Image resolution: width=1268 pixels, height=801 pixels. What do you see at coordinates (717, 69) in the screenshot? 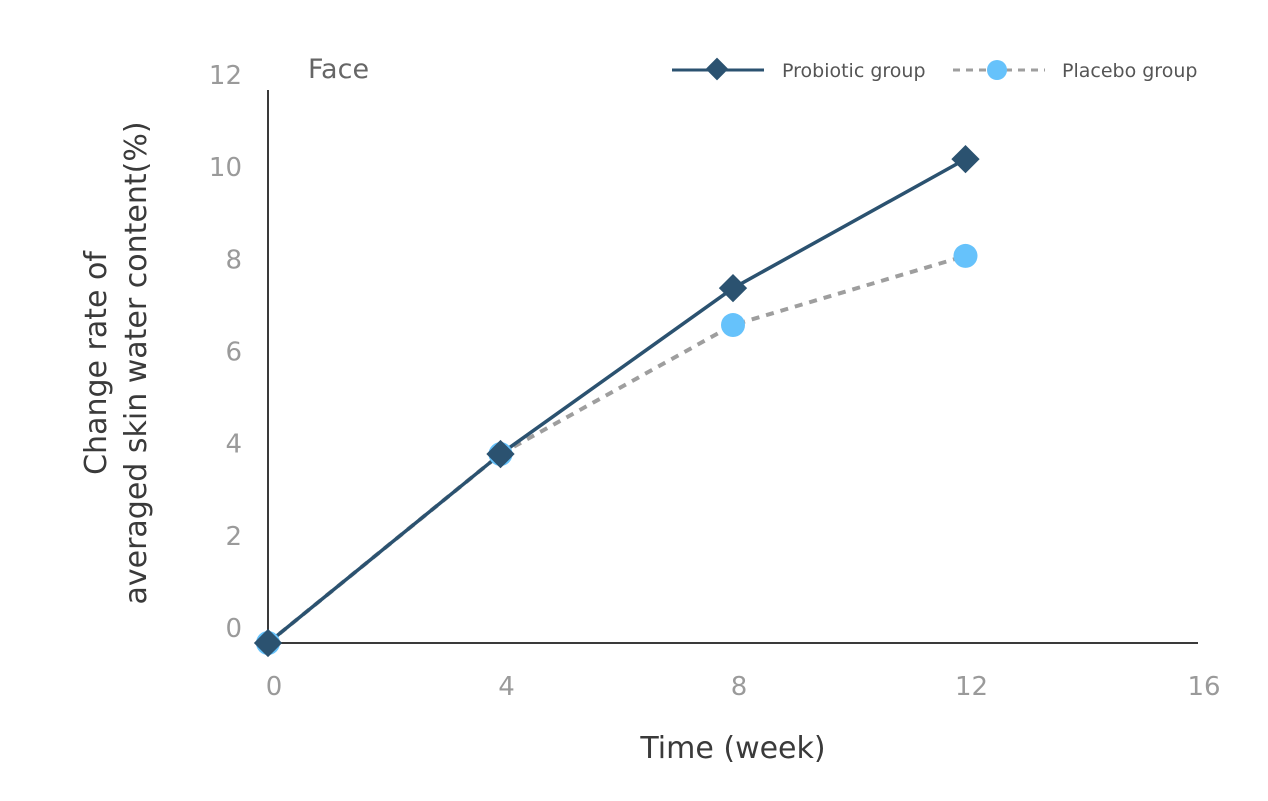
I see `legend-probiotic-marker` at bounding box center [717, 69].